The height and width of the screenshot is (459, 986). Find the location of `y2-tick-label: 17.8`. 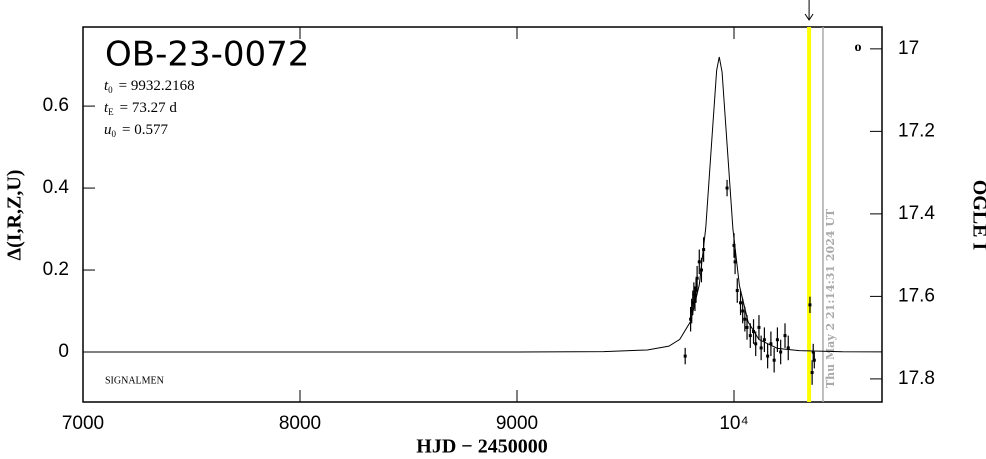

y2-tick-label: 17.8 is located at coordinates (916, 378).